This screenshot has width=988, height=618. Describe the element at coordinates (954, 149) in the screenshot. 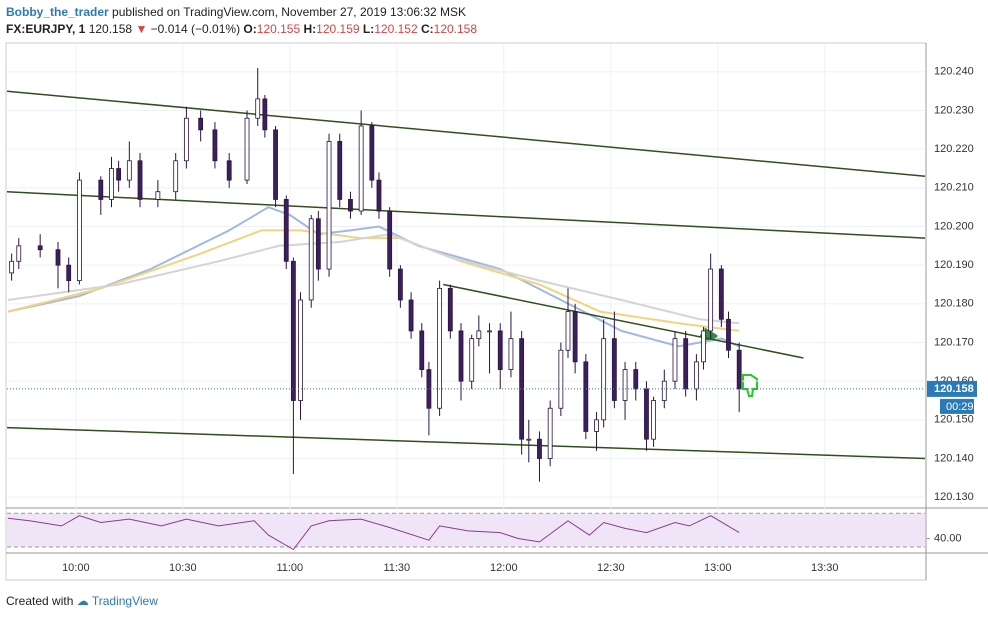

I see `y-tick-label: 120.220` at that location.